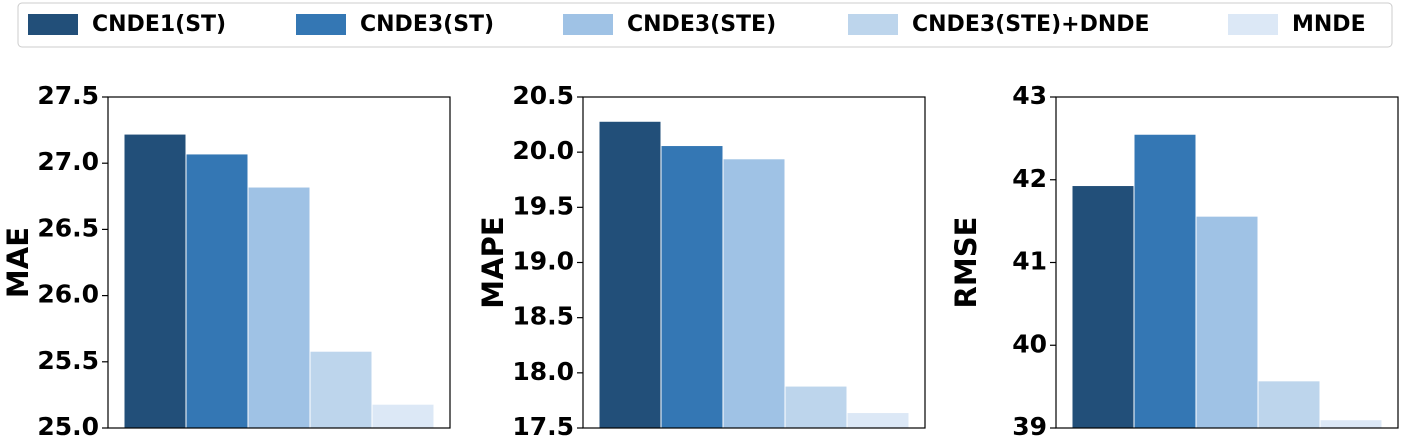  What do you see at coordinates (159, 24) in the screenshot?
I see `legend-label: CNDE1(ST)` at bounding box center [159, 24].